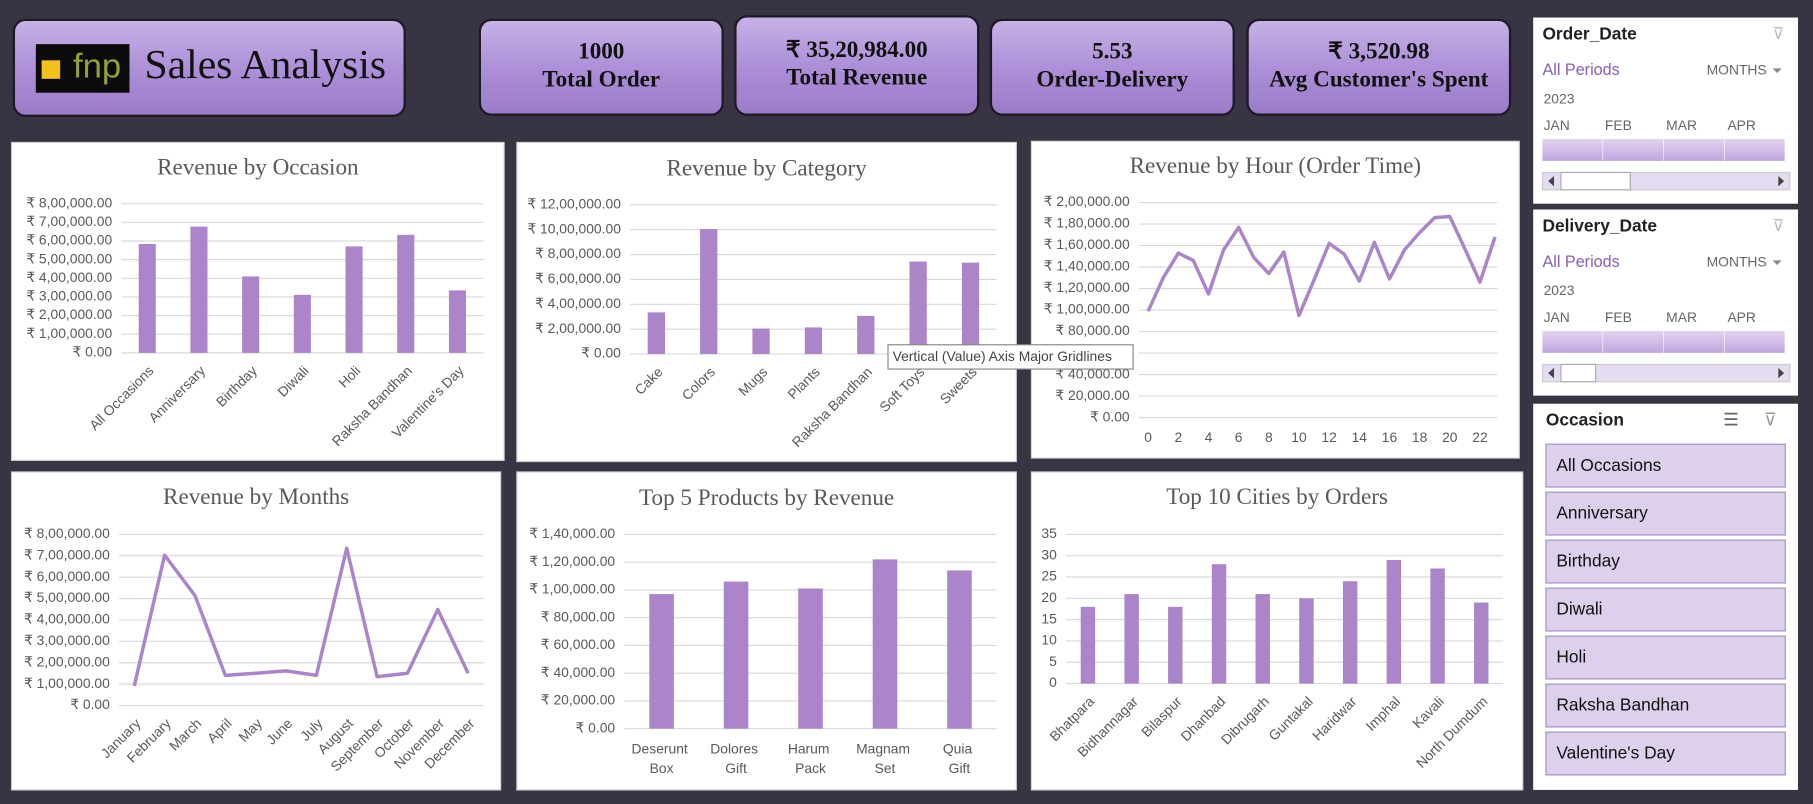 This screenshot has height=804, width=1813. Describe the element at coordinates (1602, 513) in the screenshot. I see `slicer-item-label: Anniversary` at that location.